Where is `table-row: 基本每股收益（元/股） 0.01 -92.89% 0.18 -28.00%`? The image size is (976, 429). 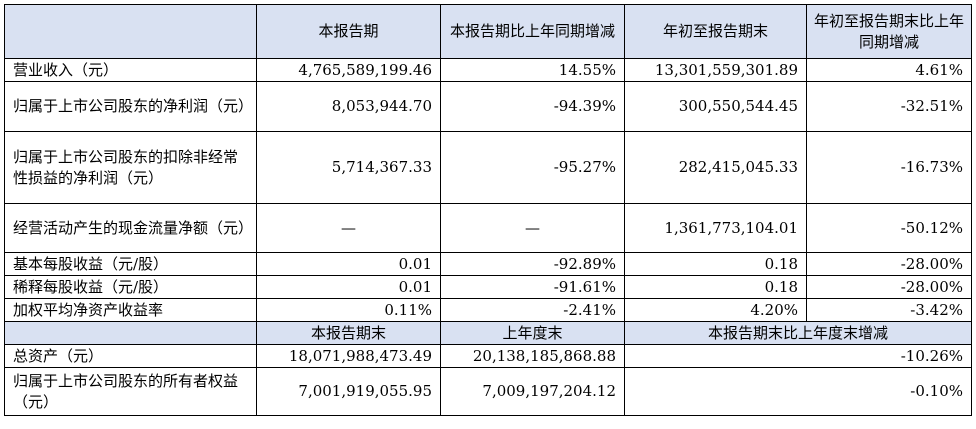
table-row: 基本每股收益（元/股） 0.01 -92.89% 0.18 -28.00% is located at coordinates (488, 264).